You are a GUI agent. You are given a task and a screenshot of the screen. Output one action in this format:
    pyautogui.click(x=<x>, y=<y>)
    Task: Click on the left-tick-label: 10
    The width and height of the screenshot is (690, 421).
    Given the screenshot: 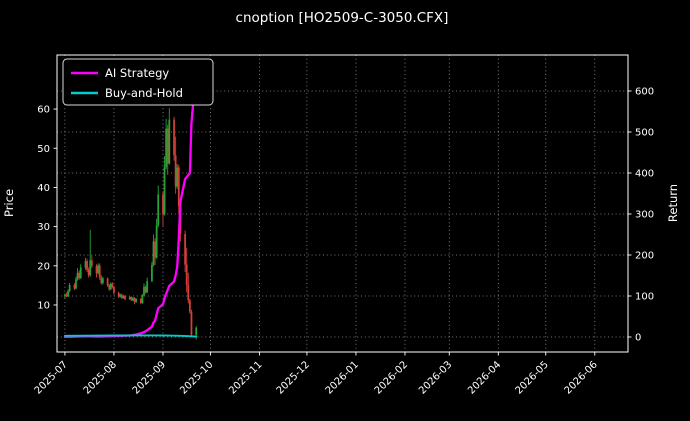 What is the action you would take?
    pyautogui.click(x=43, y=305)
    